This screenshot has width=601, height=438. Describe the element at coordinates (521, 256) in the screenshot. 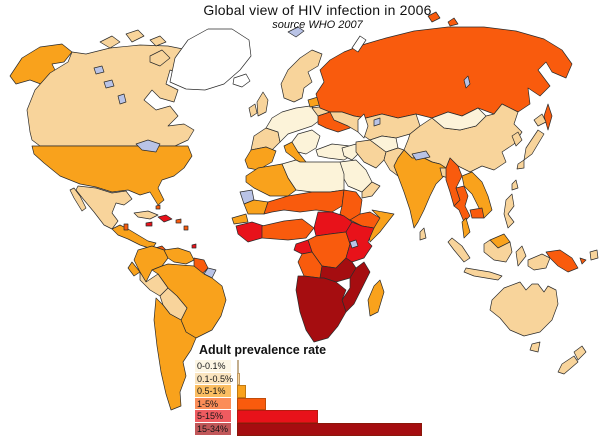

I see `region-sulawesi` at that location.